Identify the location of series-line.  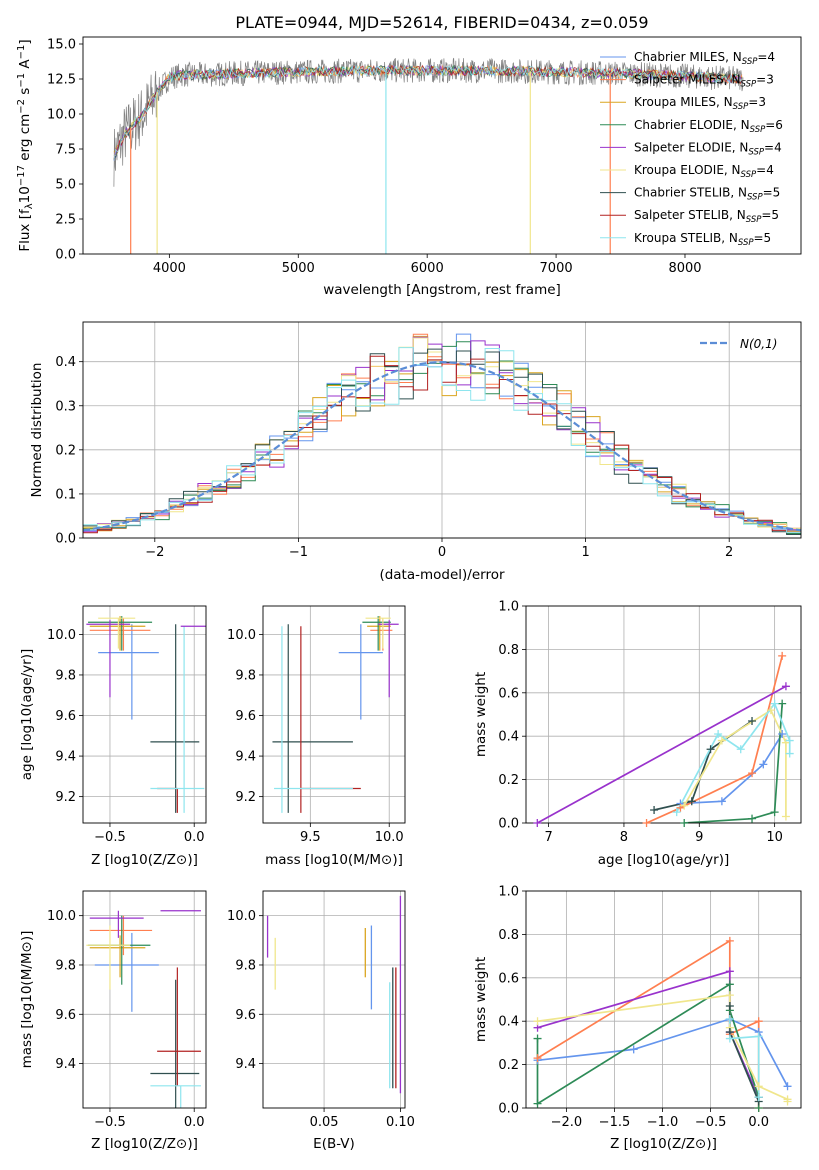
(648, 1045).